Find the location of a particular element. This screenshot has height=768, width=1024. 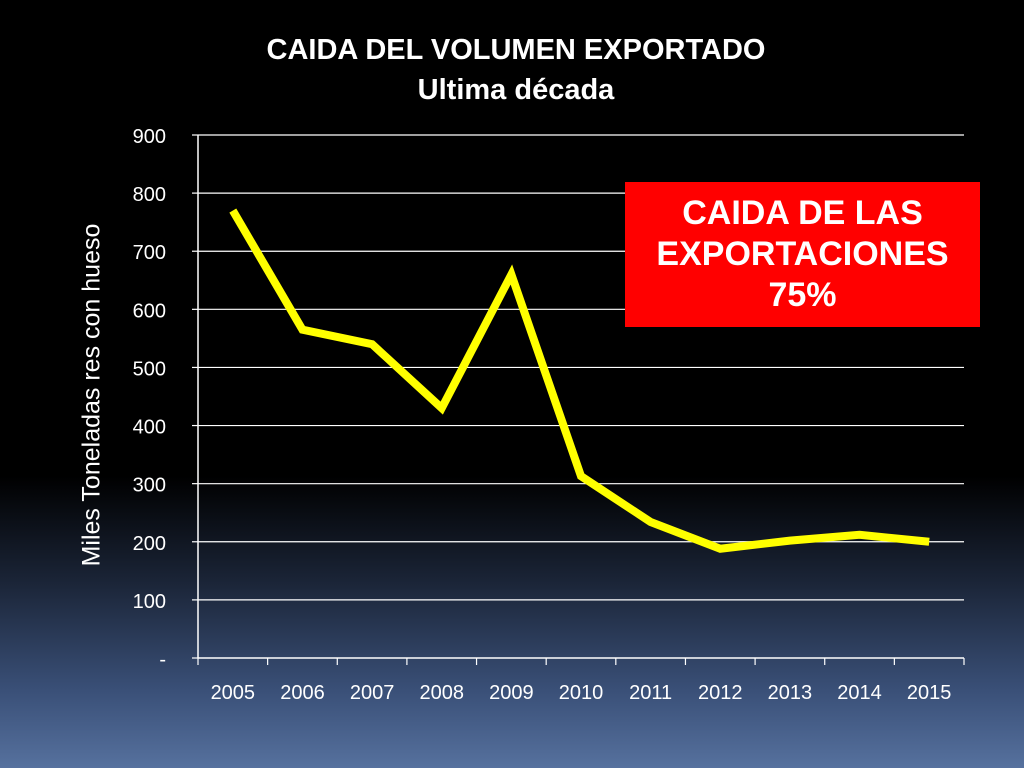

x-tick-label: 2006 is located at coordinates (302, 693).